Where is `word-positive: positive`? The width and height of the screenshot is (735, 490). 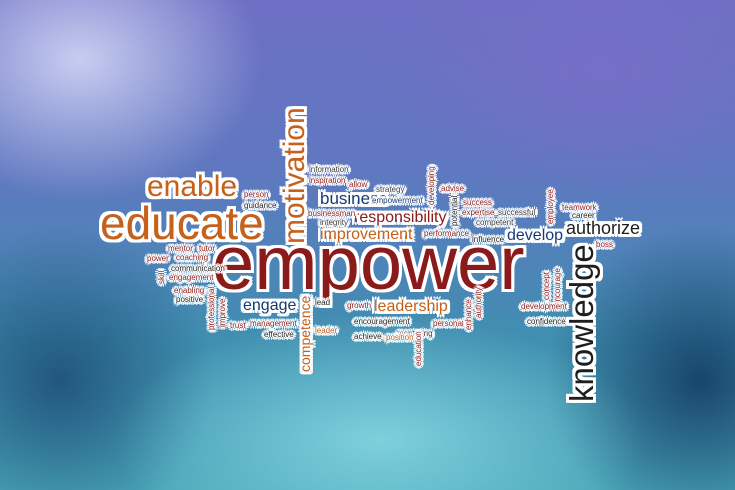
word-positive: positive is located at coordinates (190, 299).